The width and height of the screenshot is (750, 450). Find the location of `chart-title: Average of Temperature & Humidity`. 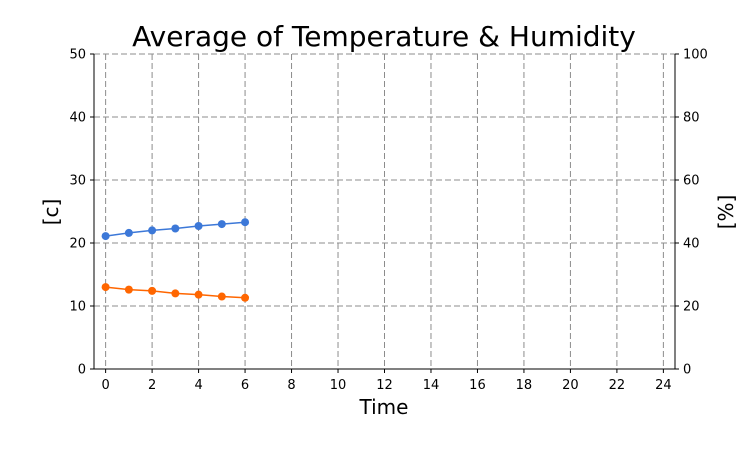

chart-title: Average of Temperature & Humidity is located at coordinates (384, 36).